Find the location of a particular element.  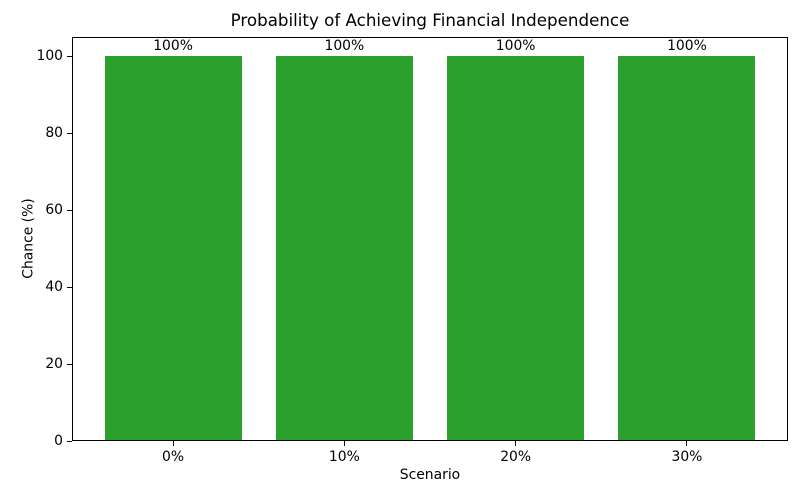

y-tick-label: 100 is located at coordinates (49, 56).